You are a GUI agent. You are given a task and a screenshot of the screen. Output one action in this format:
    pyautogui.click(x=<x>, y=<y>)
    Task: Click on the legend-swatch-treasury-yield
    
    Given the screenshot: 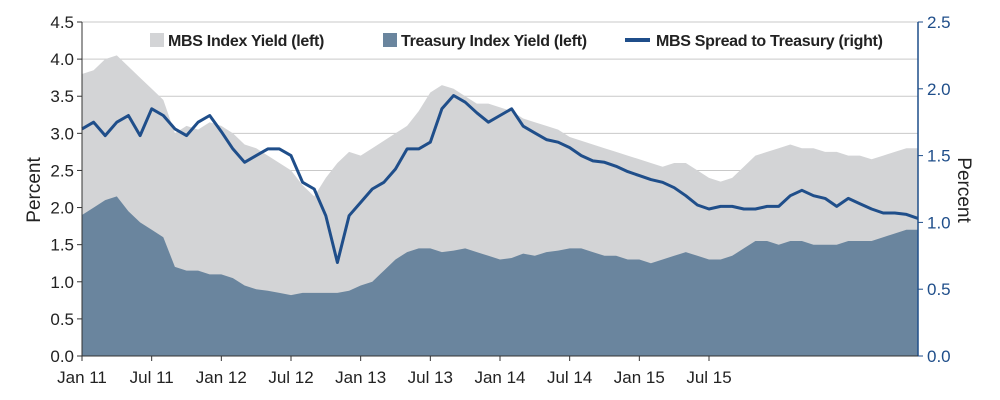 What is the action you would take?
    pyautogui.click(x=390, y=40)
    